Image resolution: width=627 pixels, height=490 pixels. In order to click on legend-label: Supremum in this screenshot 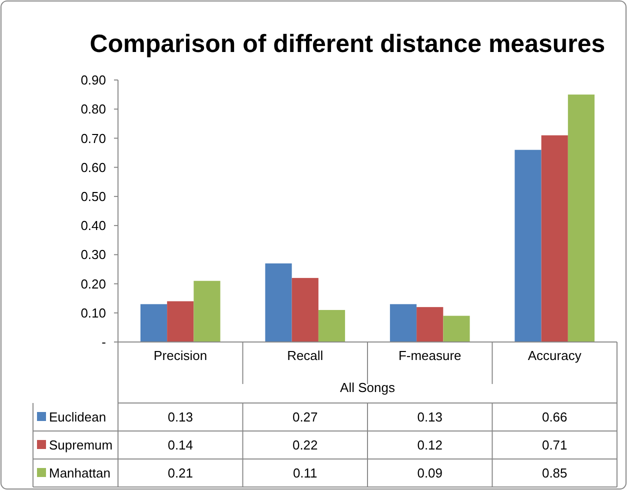, I will do `click(81, 445)`.